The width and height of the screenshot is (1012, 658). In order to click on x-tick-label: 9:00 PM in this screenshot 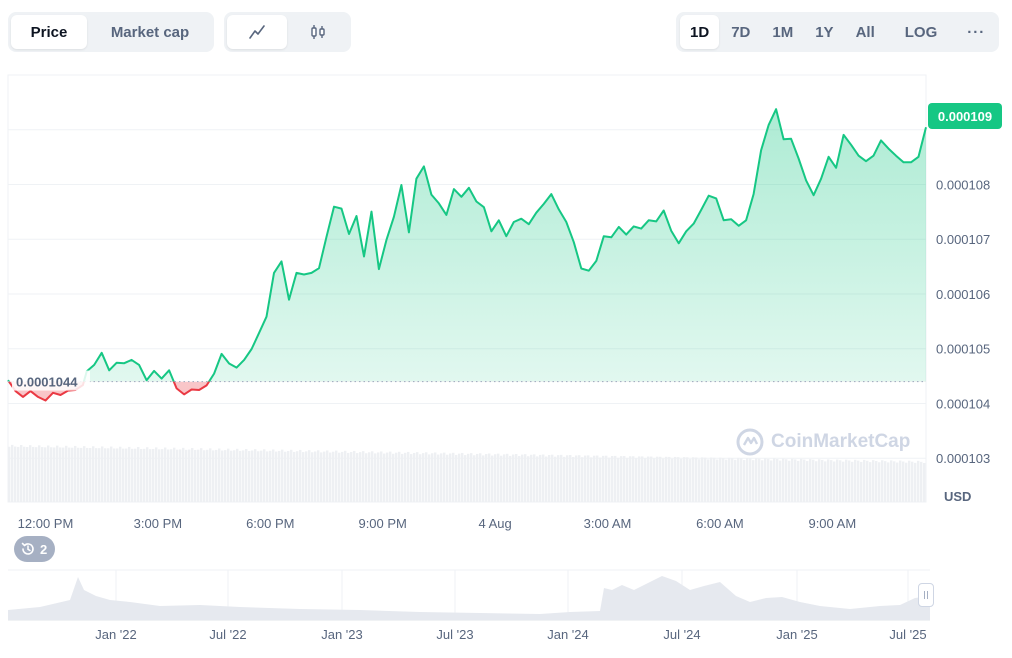, I will do `click(382, 523)`.